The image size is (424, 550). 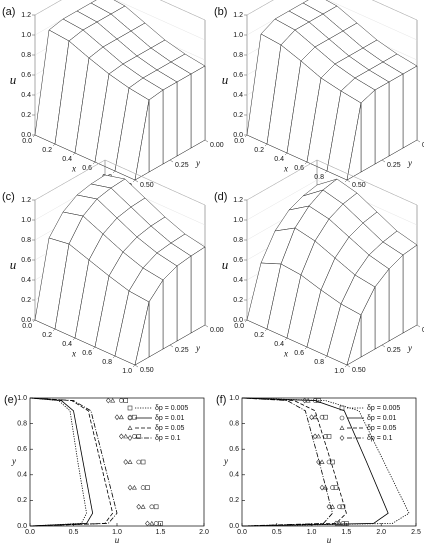 I want to click on z-tick-label: 0.8, so click(x=238, y=55).